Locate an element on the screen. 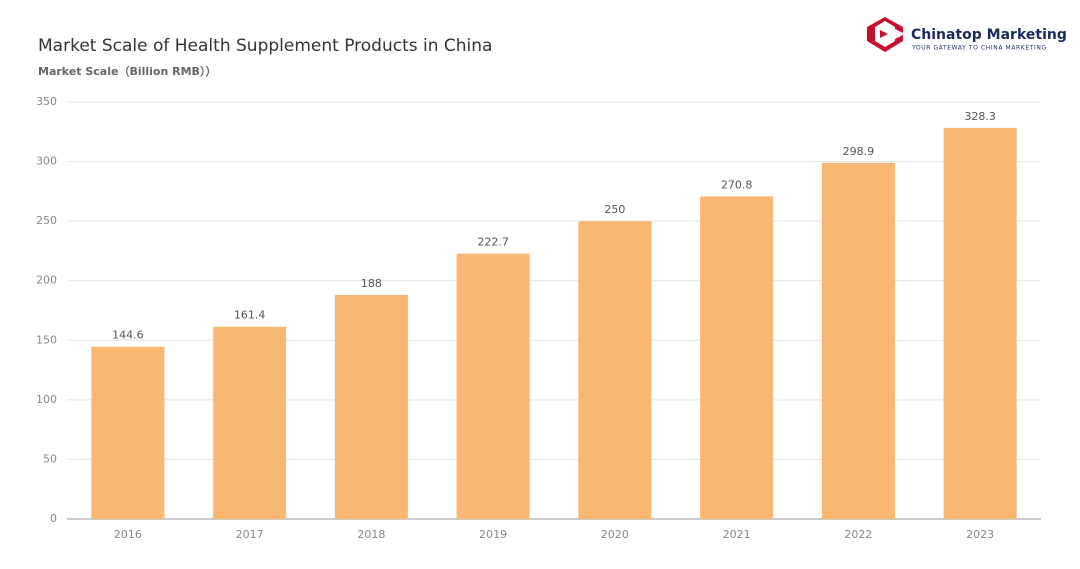  x-tick-label: 2022 is located at coordinates (858, 534).